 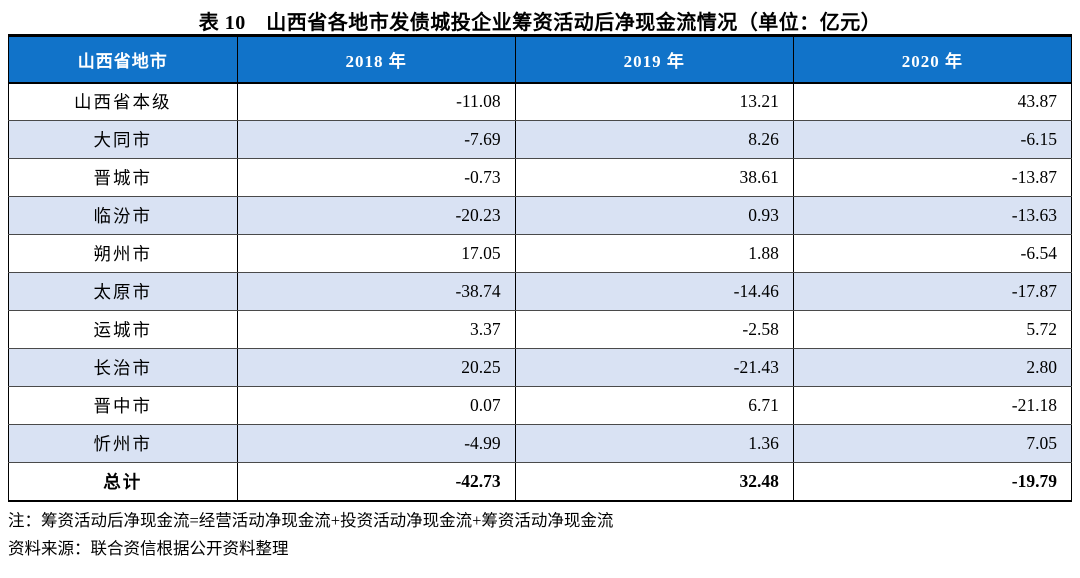 I want to click on region-cell: 晋城市, so click(x=123, y=177).